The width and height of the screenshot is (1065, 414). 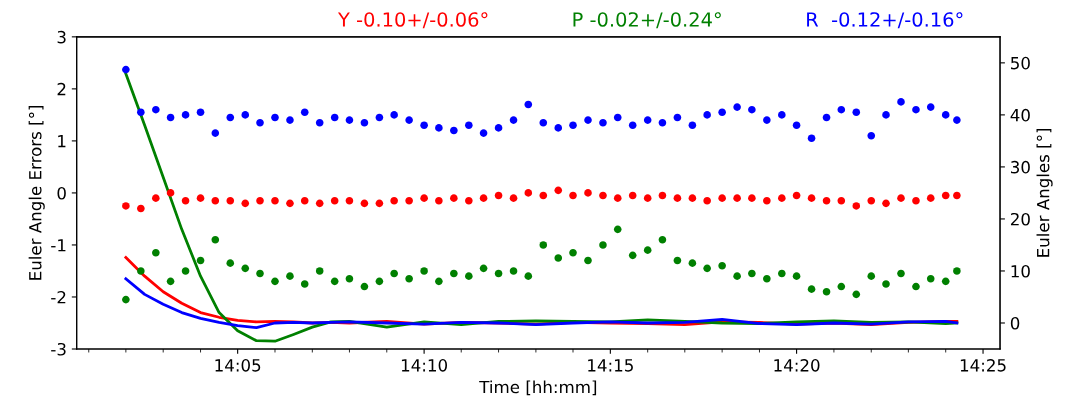 I want to click on y2-tick-label: 0, so click(x=1015, y=323).